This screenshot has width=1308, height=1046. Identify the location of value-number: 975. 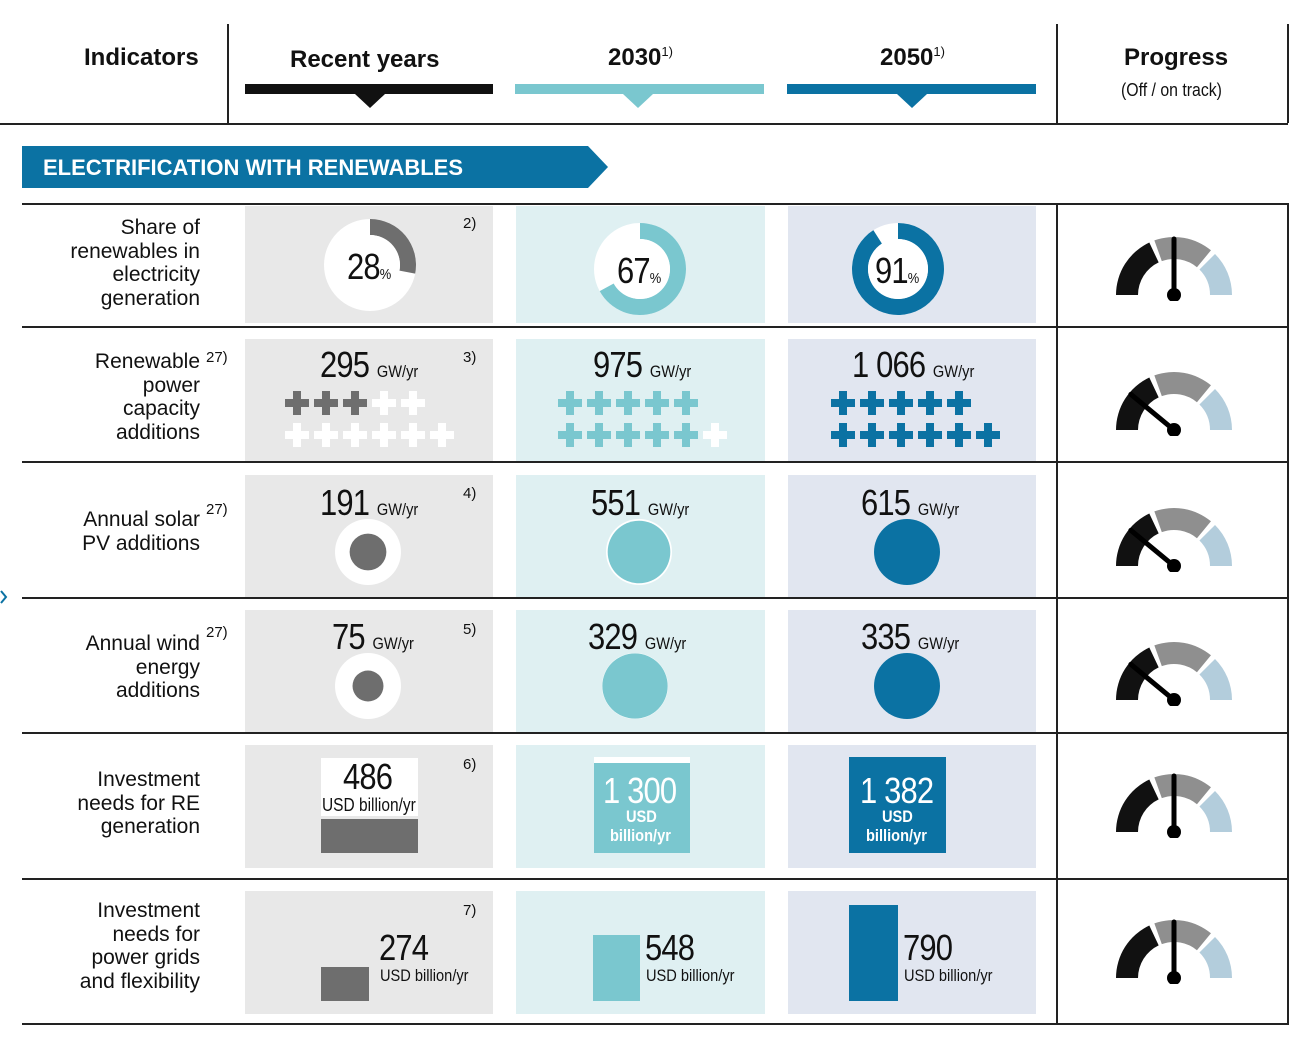
(618, 364).